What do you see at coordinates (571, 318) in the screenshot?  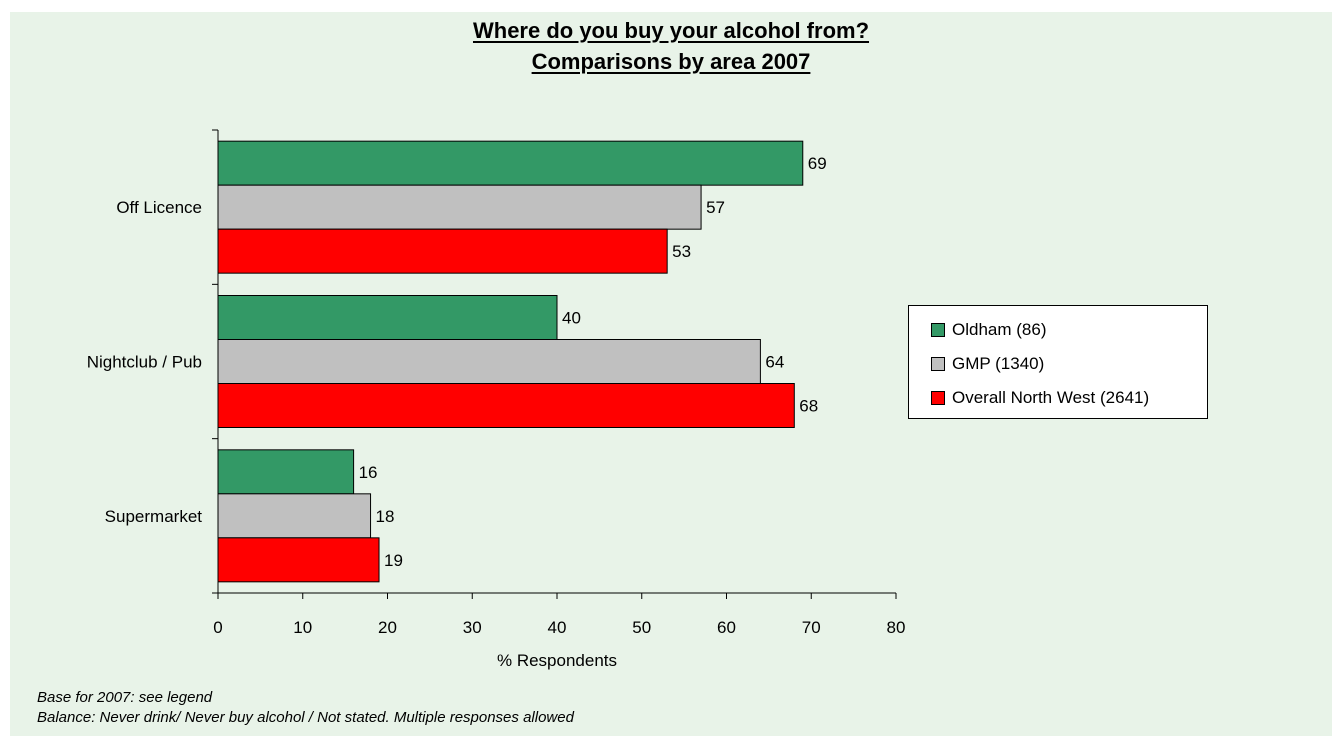 I see `data-label: 40` at bounding box center [571, 318].